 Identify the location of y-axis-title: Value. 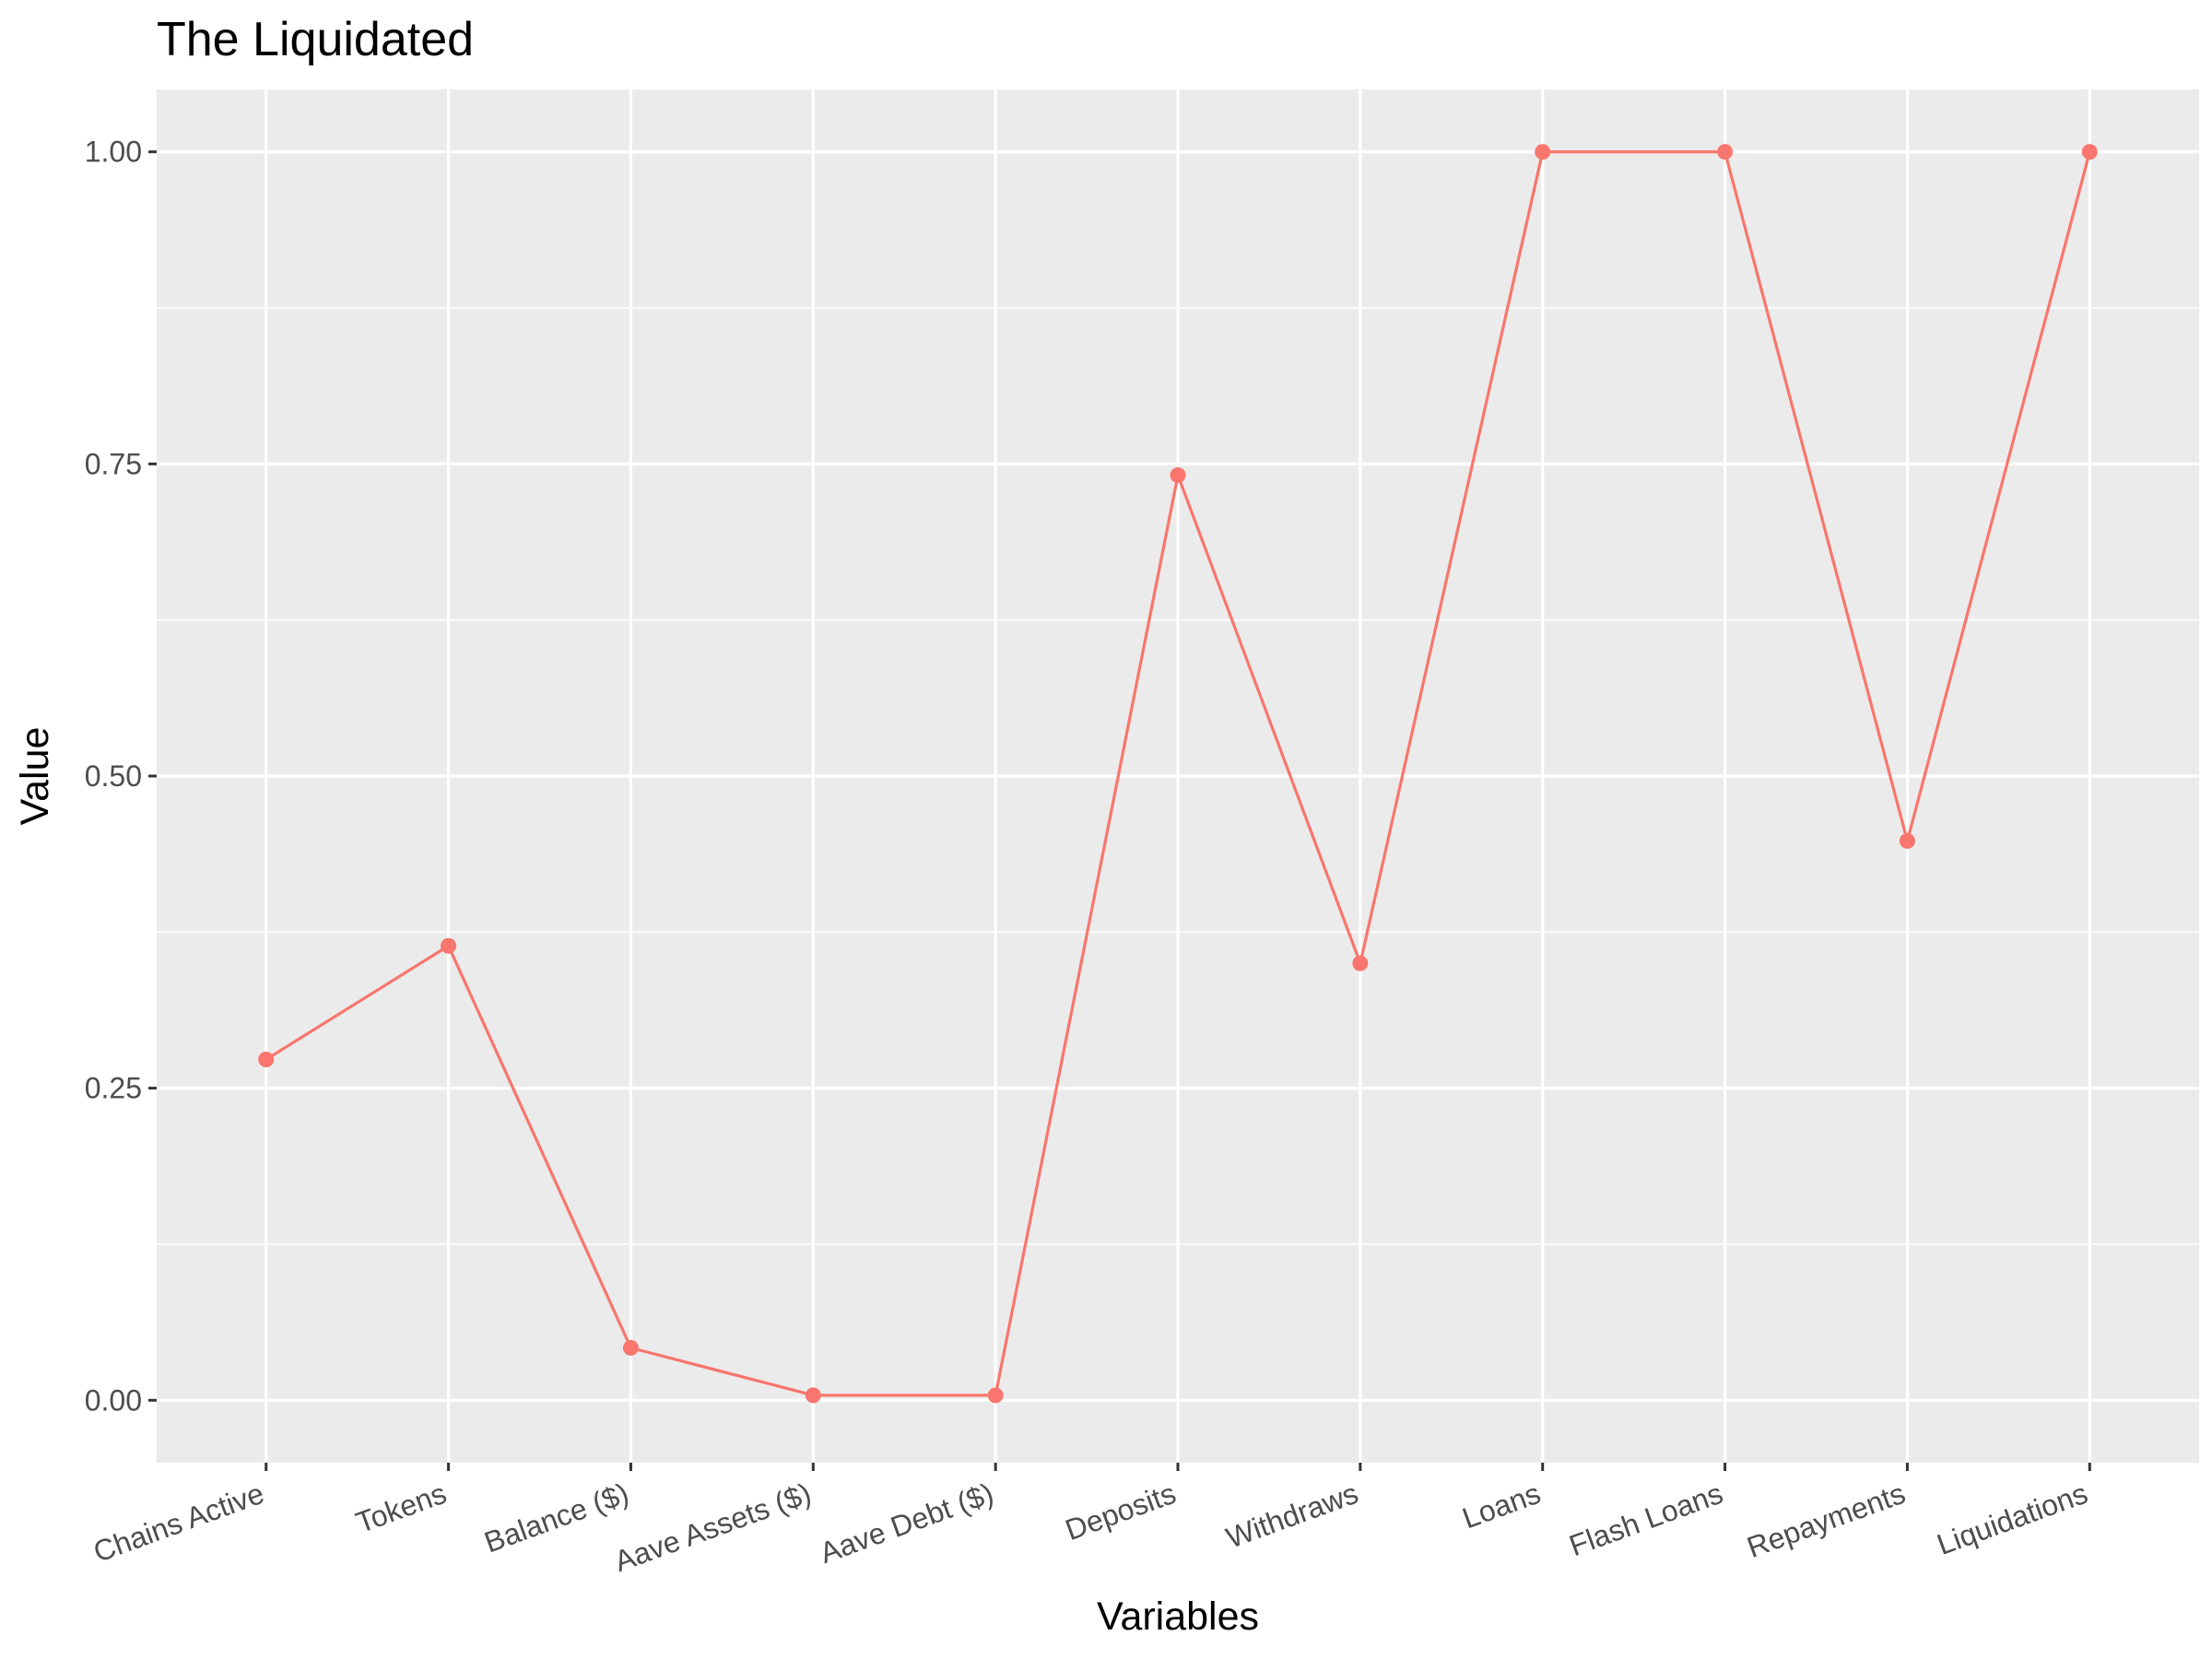
(35, 776).